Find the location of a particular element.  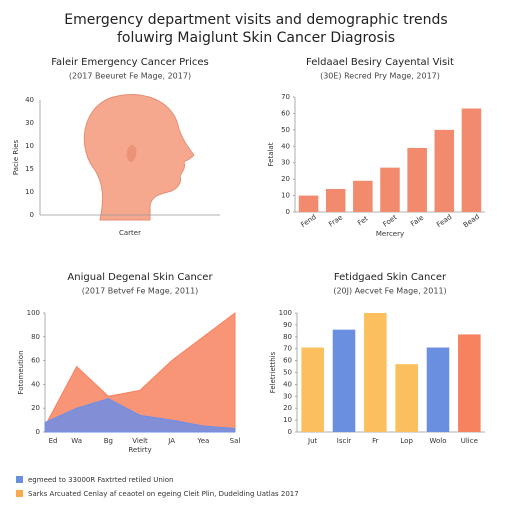

x-tick-label: Jut is located at coordinates (312, 441).